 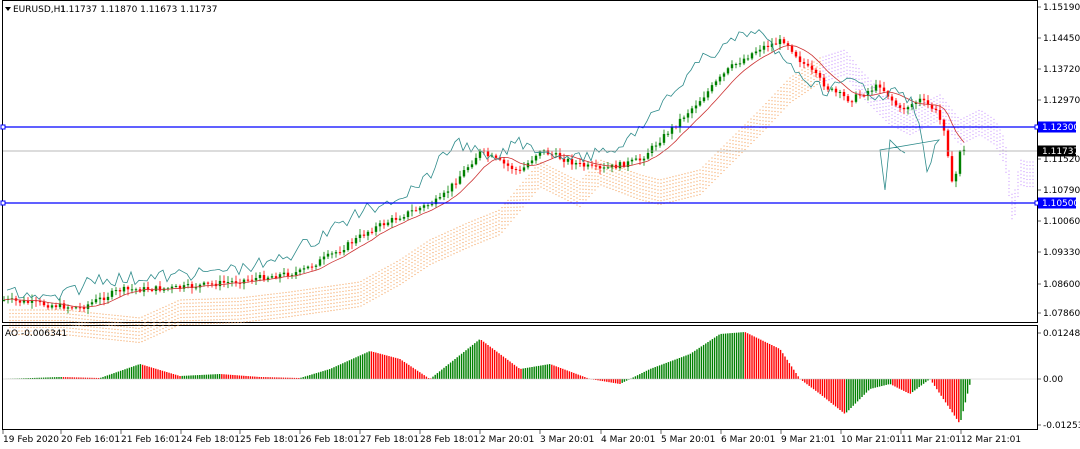 What do you see at coordinates (1061, 426) in the screenshot?
I see `ao-tick-label: -0.012539` at bounding box center [1061, 426].